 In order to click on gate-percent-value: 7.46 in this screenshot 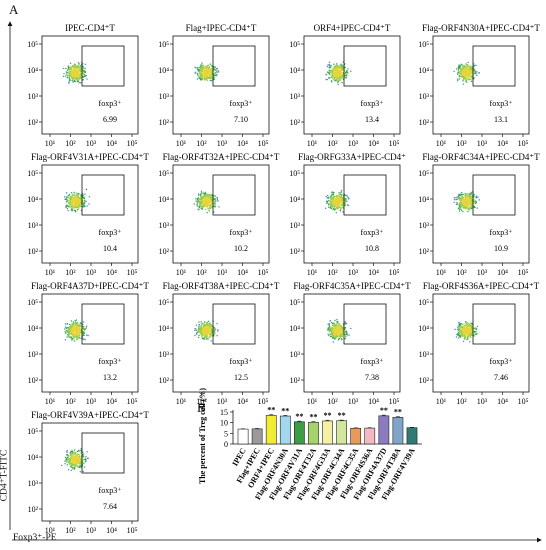, I will do `click(501, 377)`.